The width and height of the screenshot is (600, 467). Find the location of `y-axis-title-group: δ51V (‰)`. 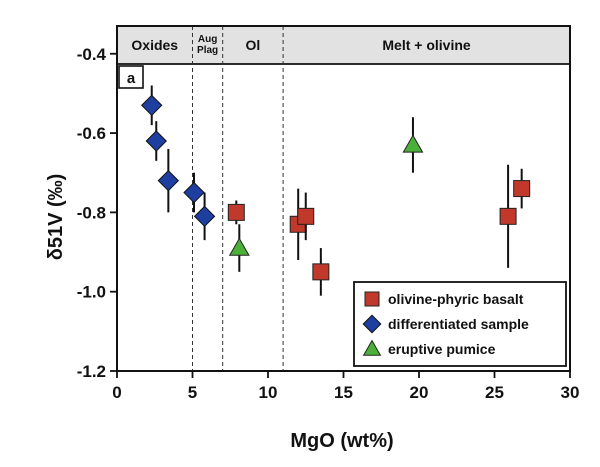

y-axis-title-group: δ51V (‰) is located at coordinates (56, 217).